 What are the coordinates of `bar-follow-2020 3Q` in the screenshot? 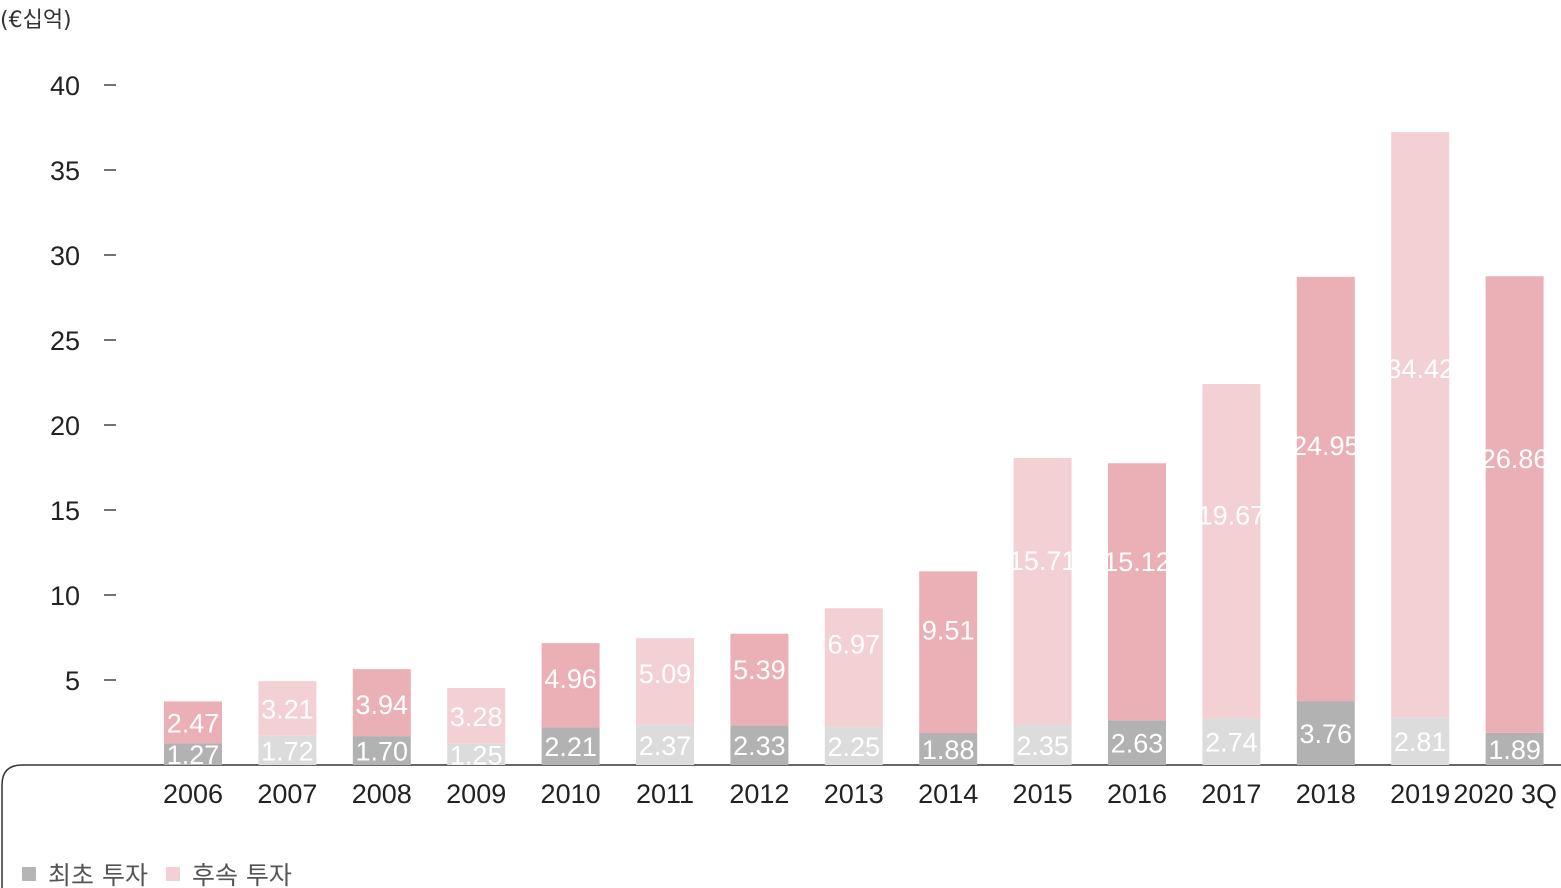 It's located at (1514, 504).